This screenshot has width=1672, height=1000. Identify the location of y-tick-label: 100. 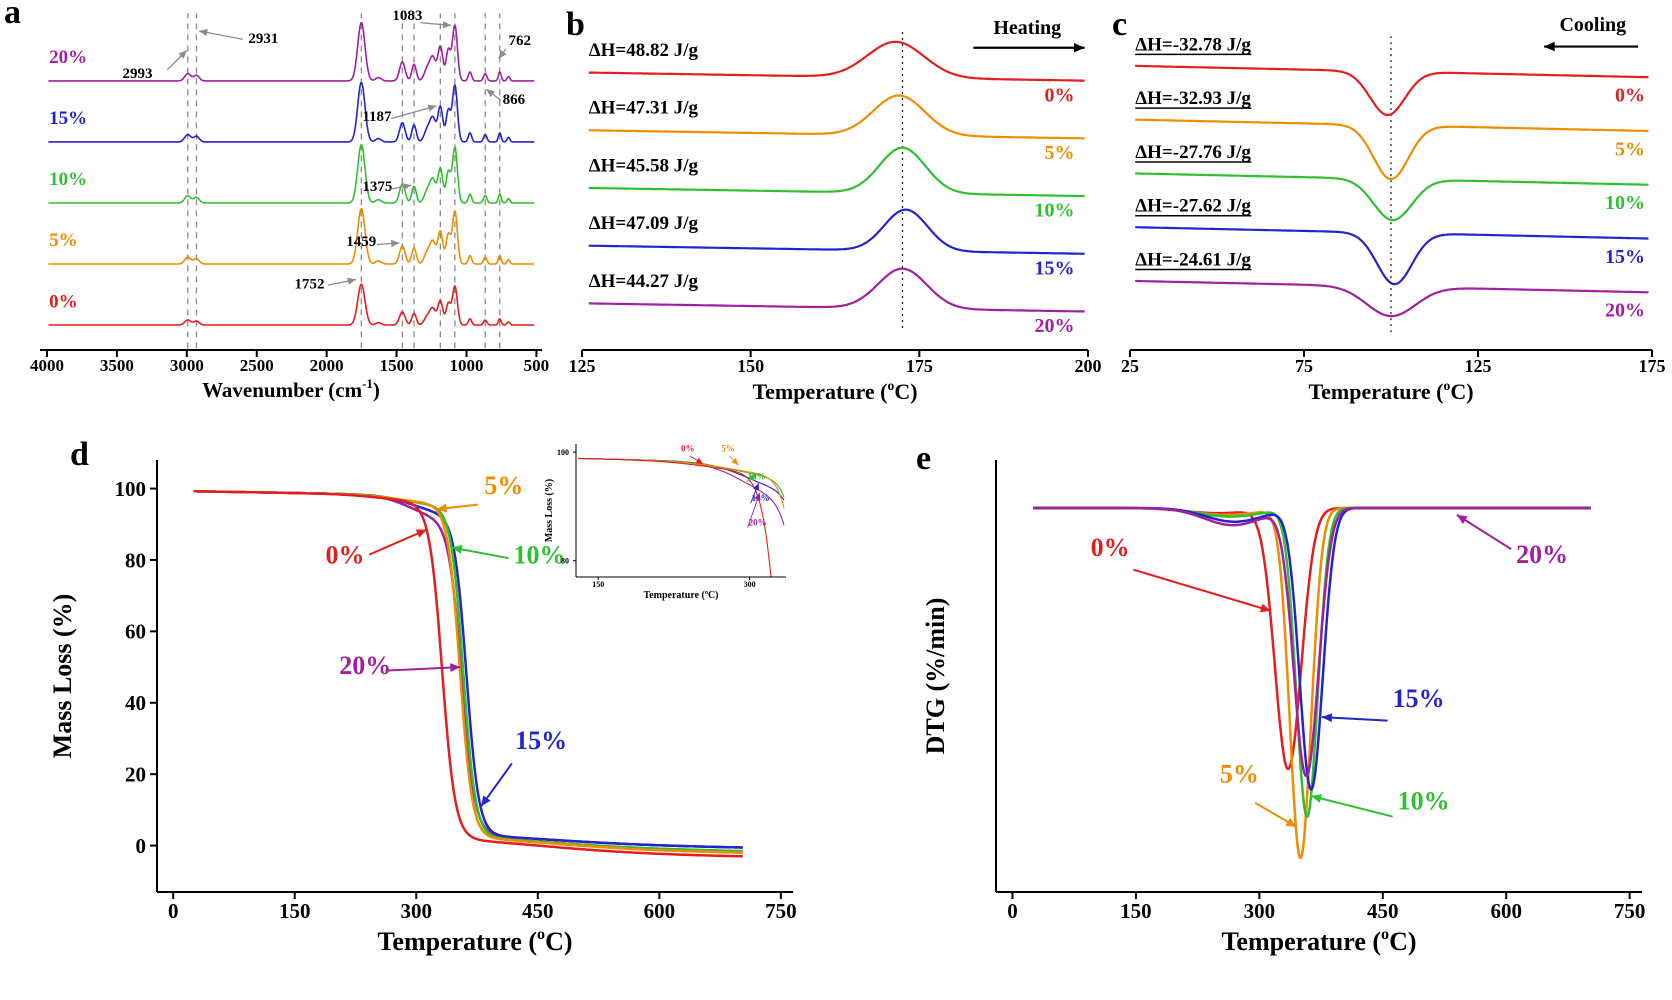
(131, 489).